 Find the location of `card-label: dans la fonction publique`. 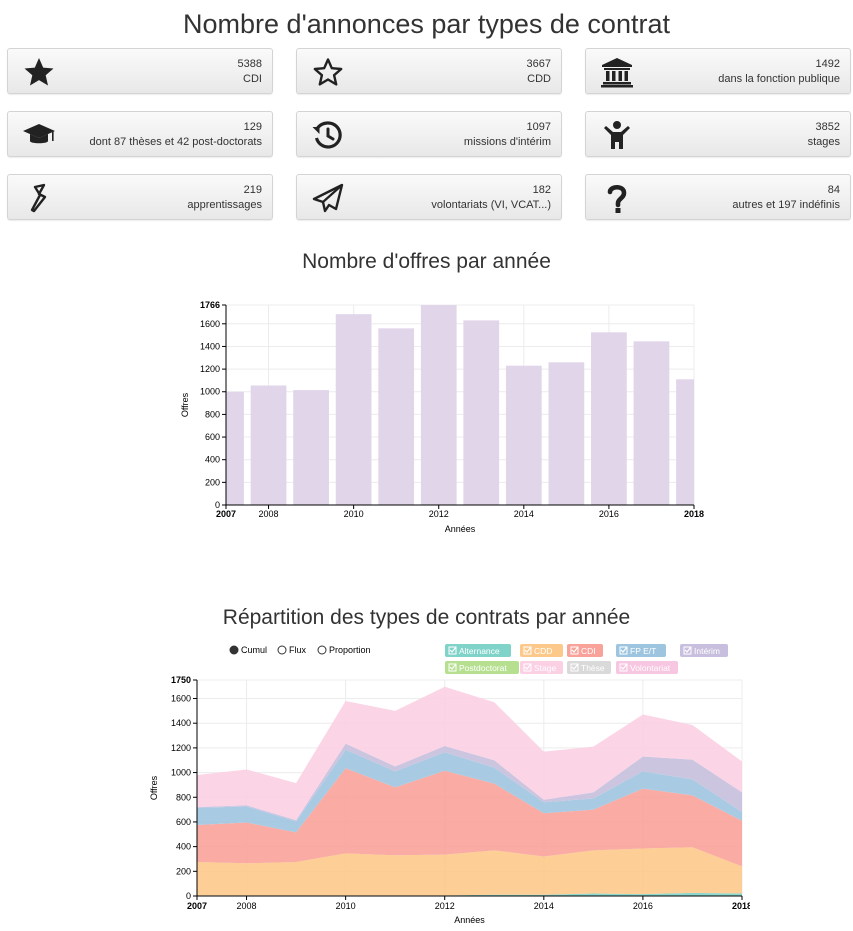

card-label: dans la fonction publique is located at coordinates (779, 79).